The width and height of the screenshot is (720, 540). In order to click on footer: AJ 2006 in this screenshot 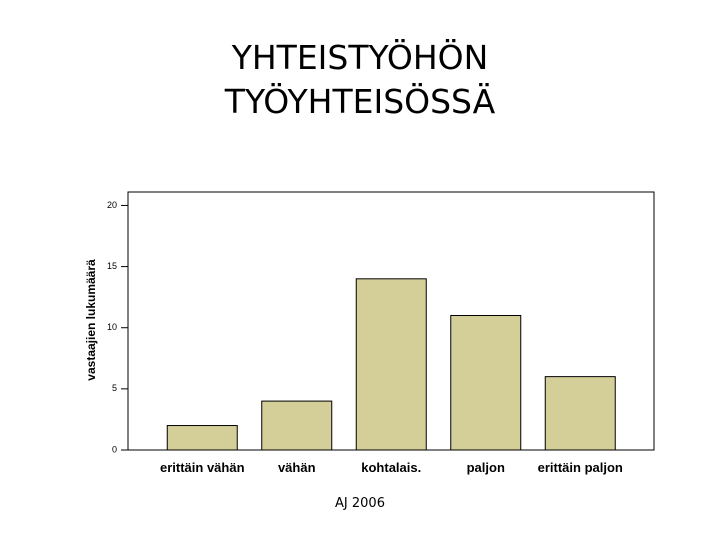, I will do `click(360, 503)`.